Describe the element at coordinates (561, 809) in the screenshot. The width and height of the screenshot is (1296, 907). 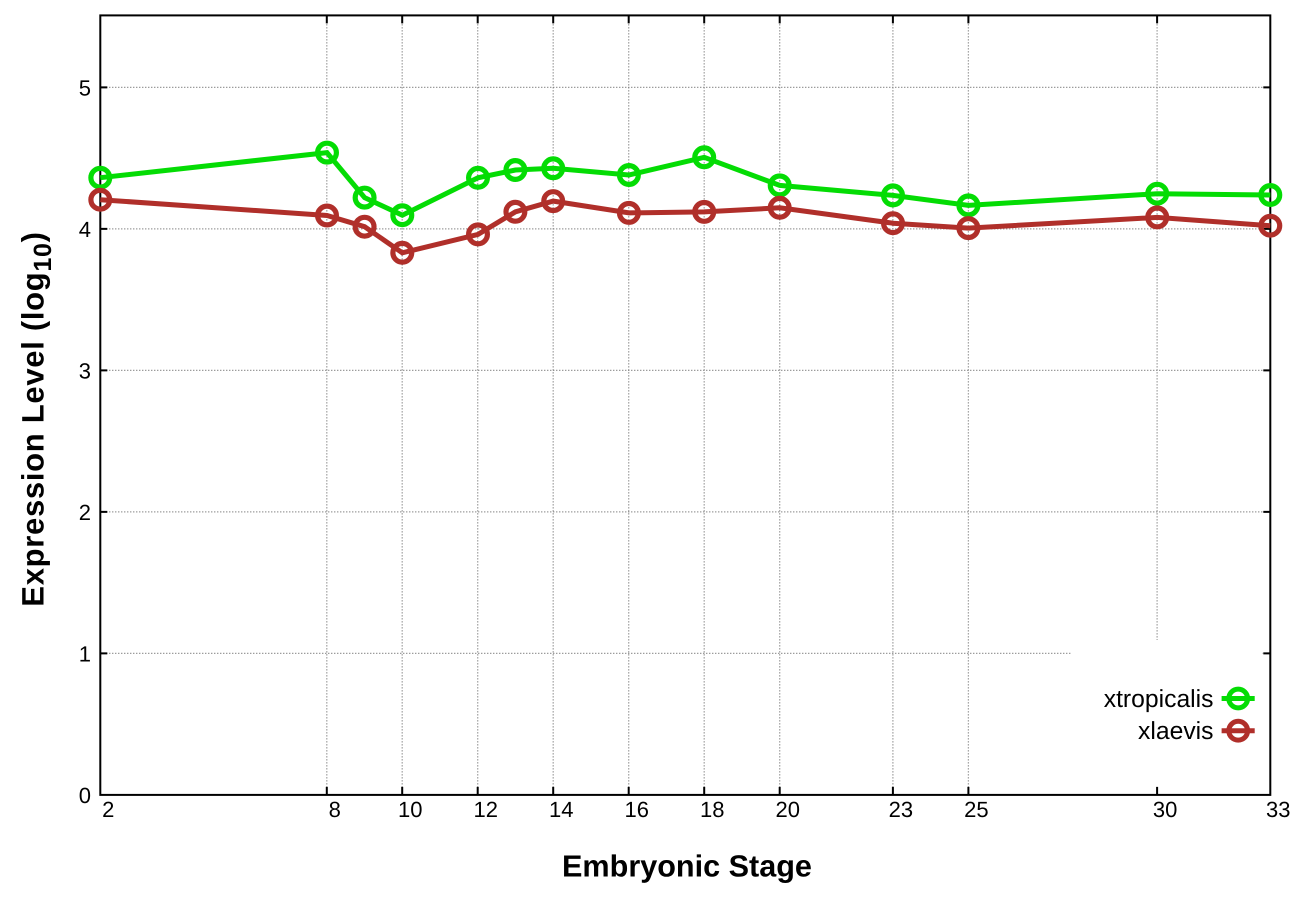
I see `svg-text: 14` at that location.